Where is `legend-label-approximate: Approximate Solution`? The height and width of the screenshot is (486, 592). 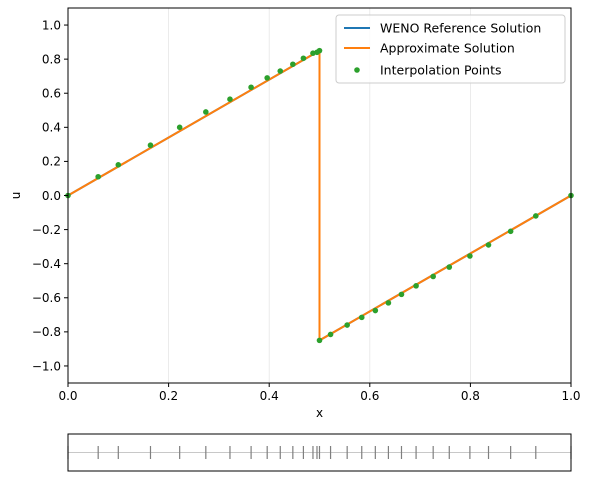
legend-label-approximate: Approximate Solution is located at coordinates (447, 48).